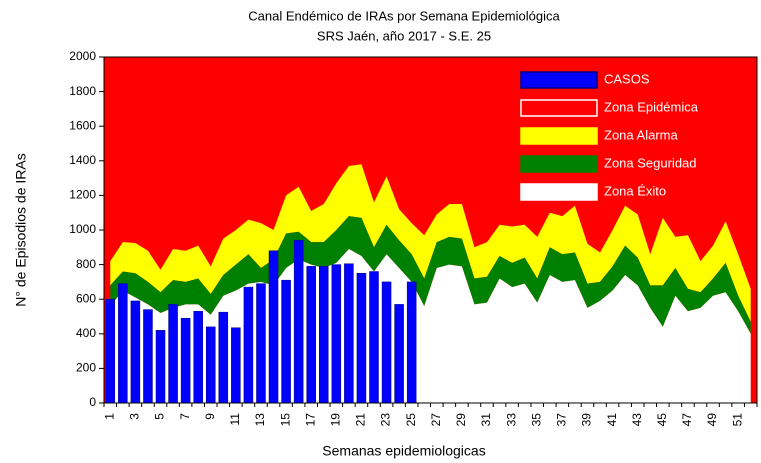 Image resolution: width=761 pixels, height=463 pixels. Describe the element at coordinates (285, 420) in the screenshot. I see `x-tick-label: 15` at that location.